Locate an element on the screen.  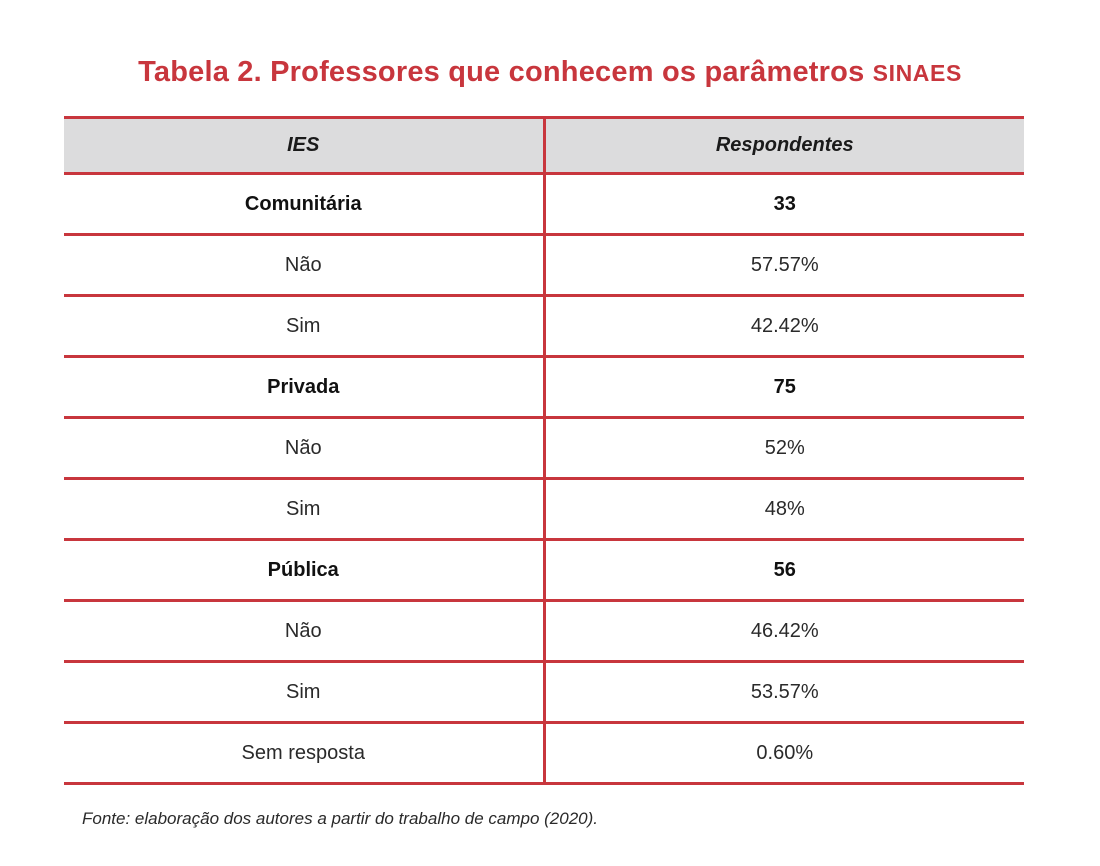
table-row: Não 52% is located at coordinates (544, 448).